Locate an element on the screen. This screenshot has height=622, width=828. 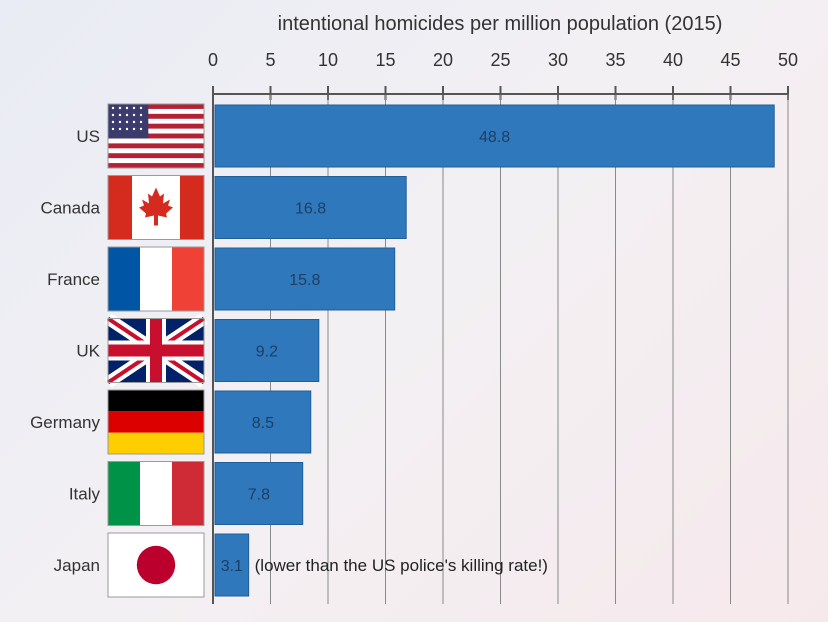
category-row: UK 9.2 is located at coordinates (198, 350).